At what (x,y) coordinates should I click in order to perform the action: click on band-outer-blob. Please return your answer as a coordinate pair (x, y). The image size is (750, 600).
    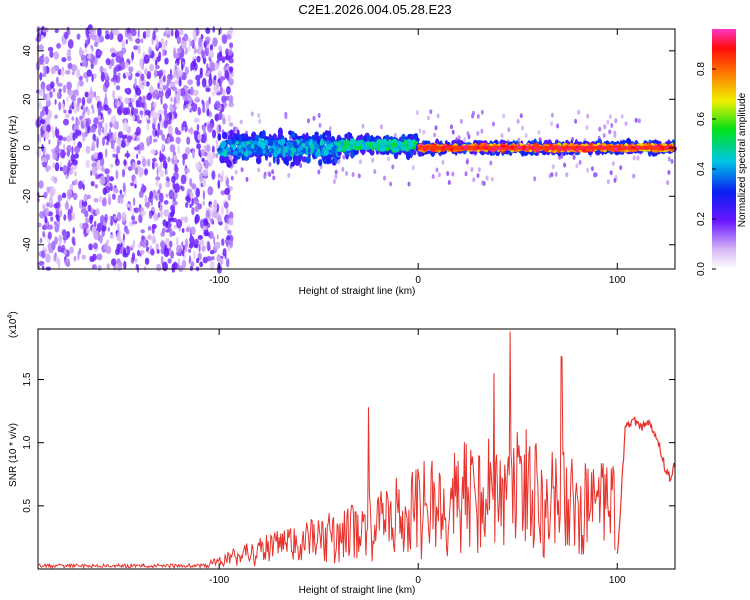
    Looking at the image, I should click on (285, 160).